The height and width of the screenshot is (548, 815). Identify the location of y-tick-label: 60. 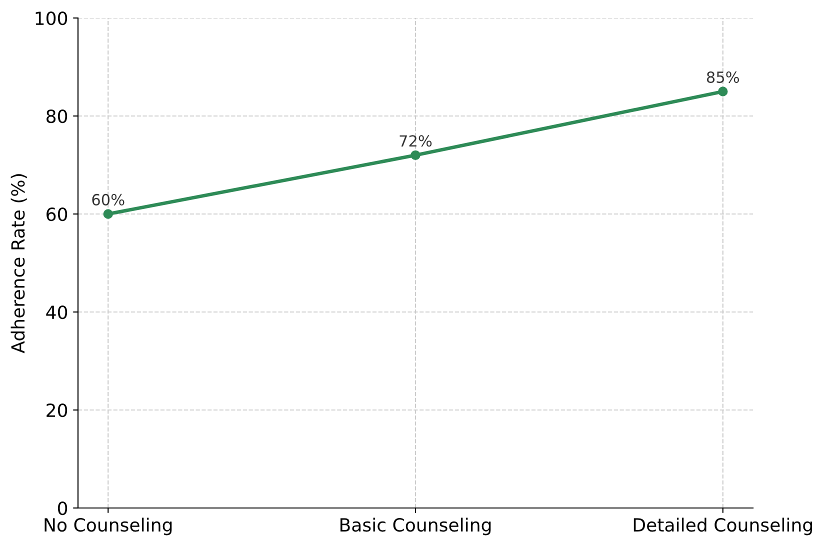
(57, 214).